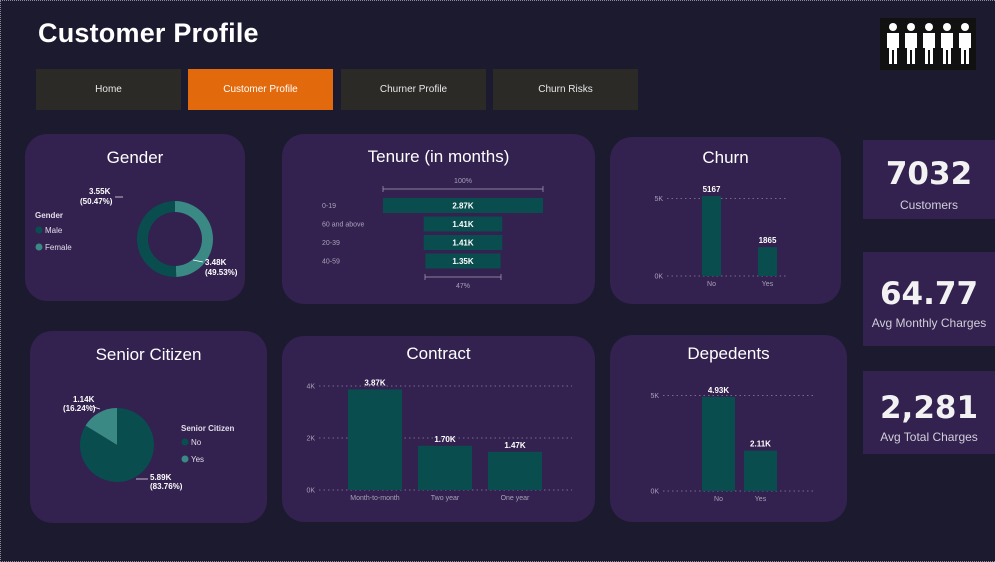 This screenshot has width=995, height=562. I want to click on gender-female-leader, so click(198, 261).